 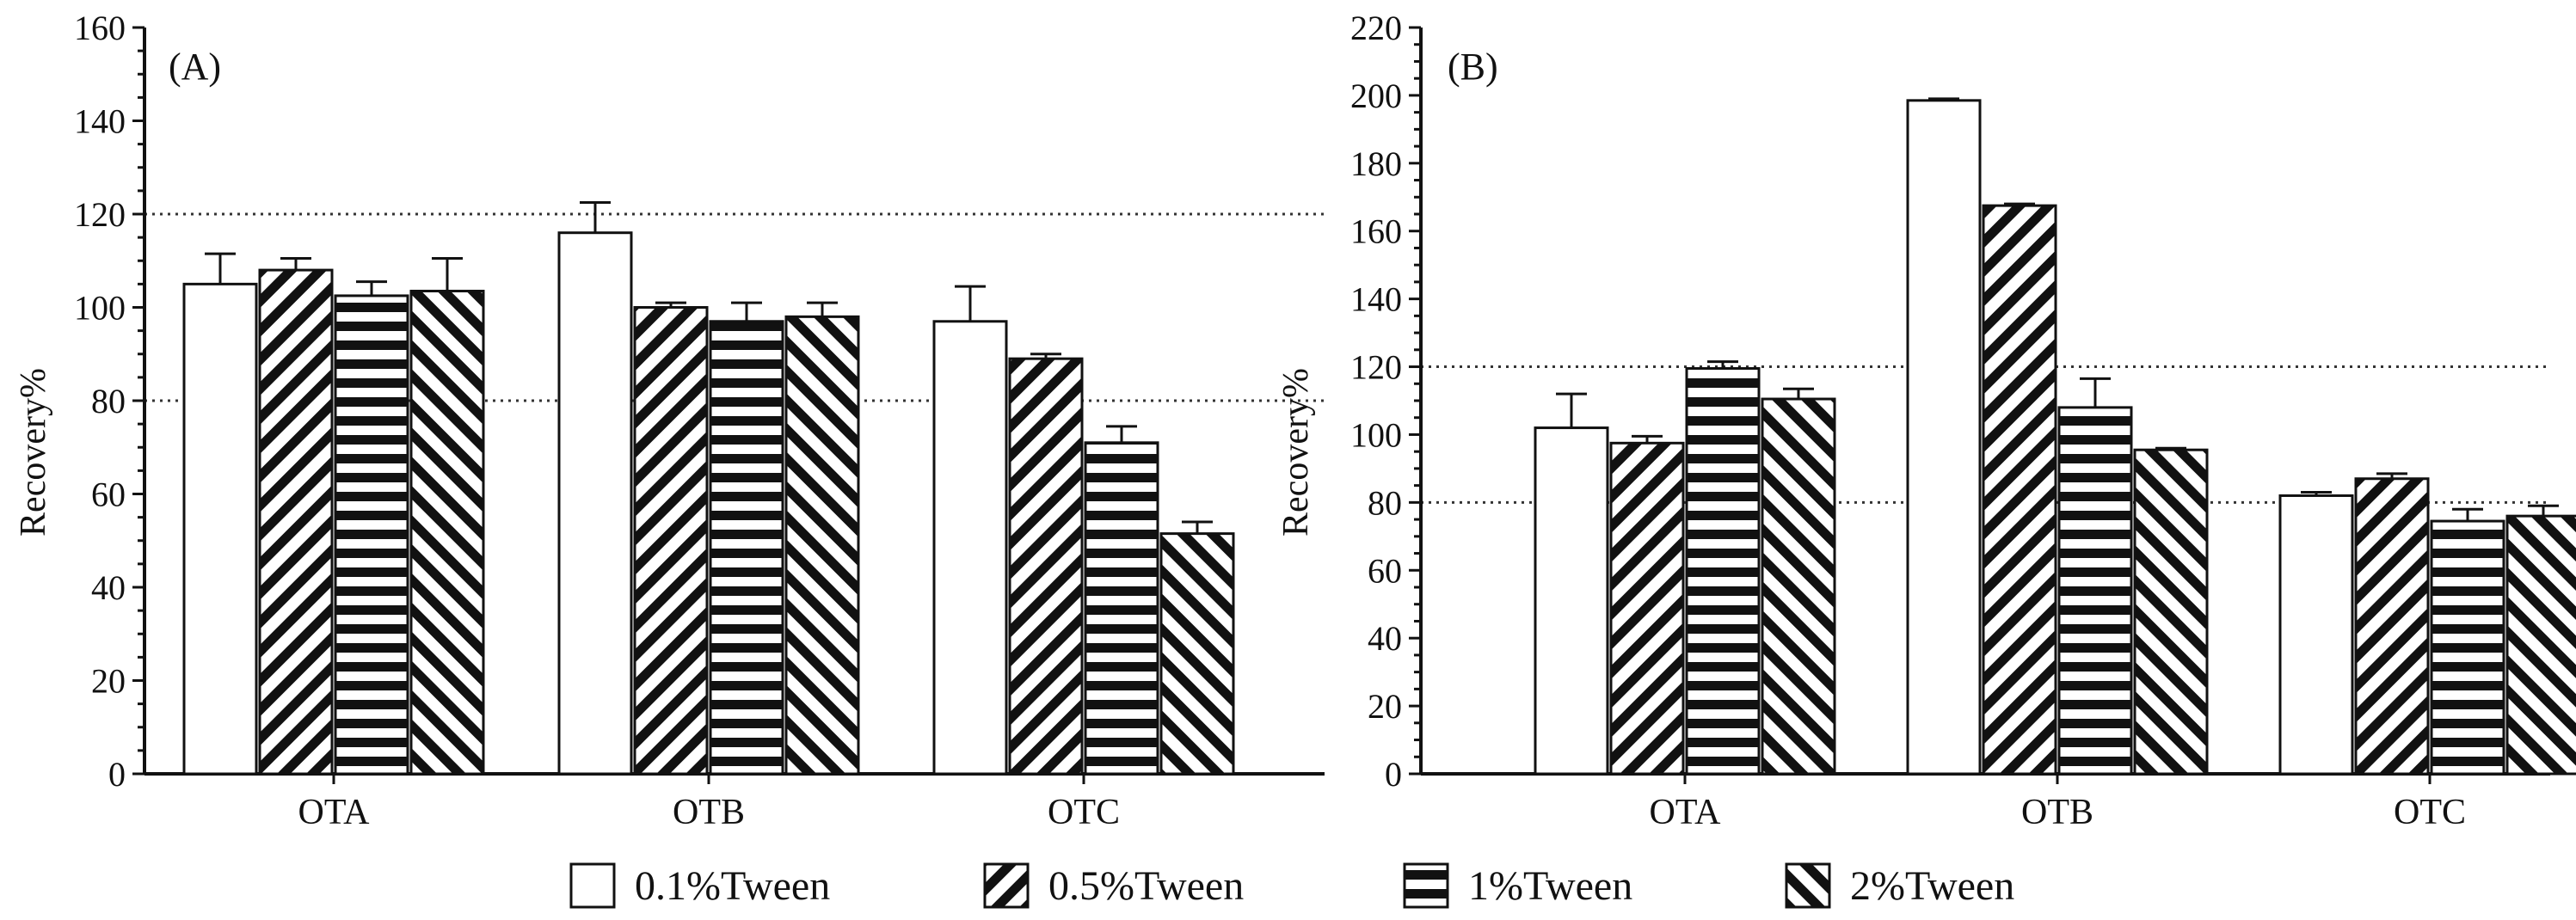 I want to click on panel-label: (A), so click(x=195, y=67).